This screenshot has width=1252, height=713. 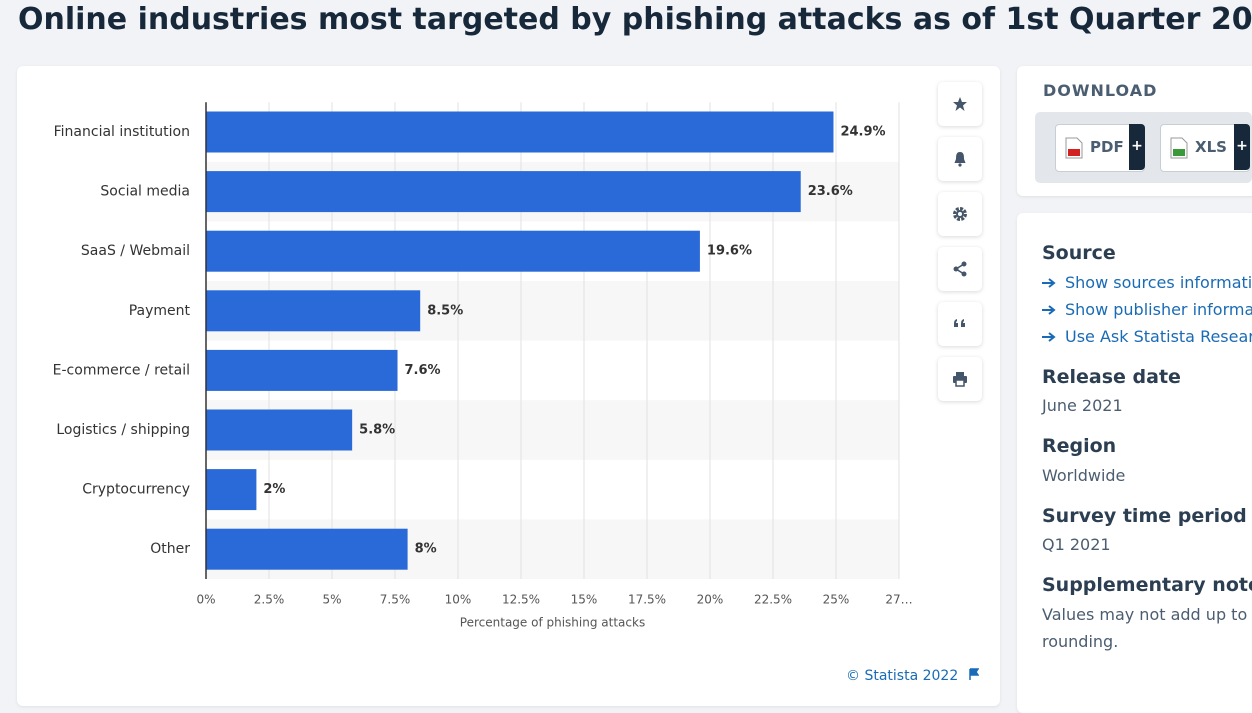 What do you see at coordinates (960, 324) in the screenshot?
I see `cite-button` at bounding box center [960, 324].